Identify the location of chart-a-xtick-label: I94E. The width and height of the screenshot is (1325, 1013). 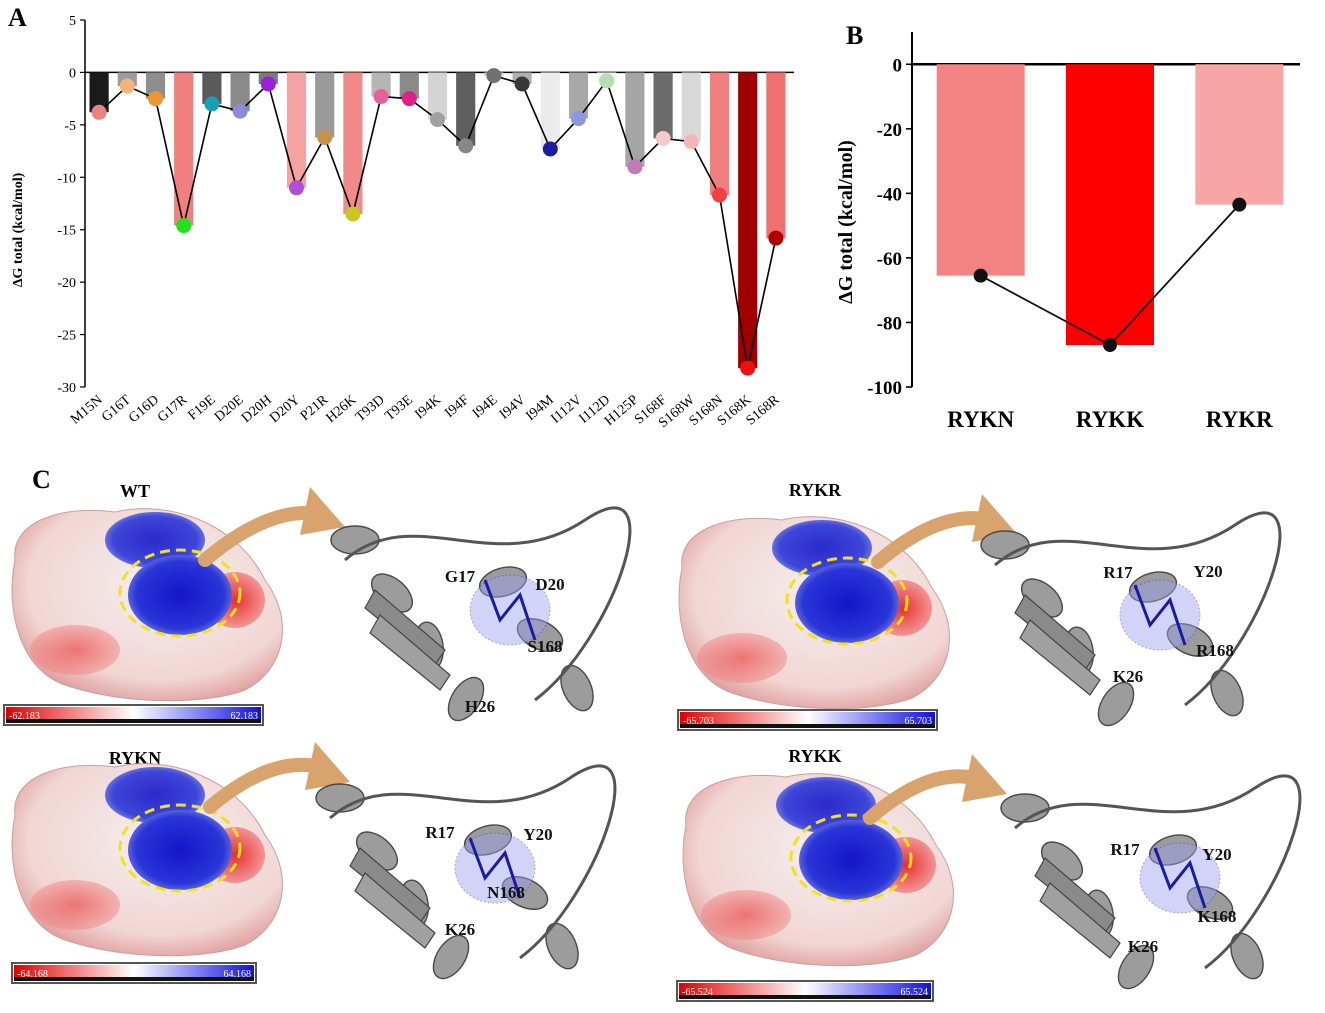
(485, 407).